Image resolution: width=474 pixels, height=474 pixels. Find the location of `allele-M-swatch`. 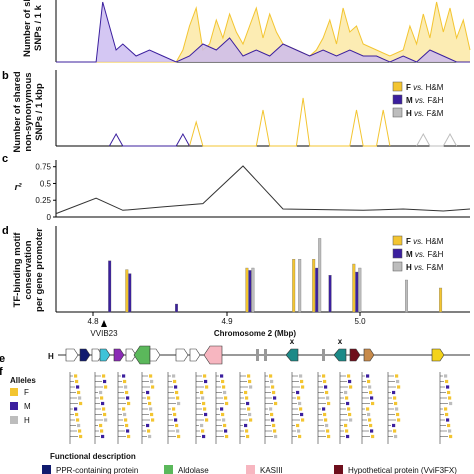

allele-M-swatch is located at coordinates (14, 406).